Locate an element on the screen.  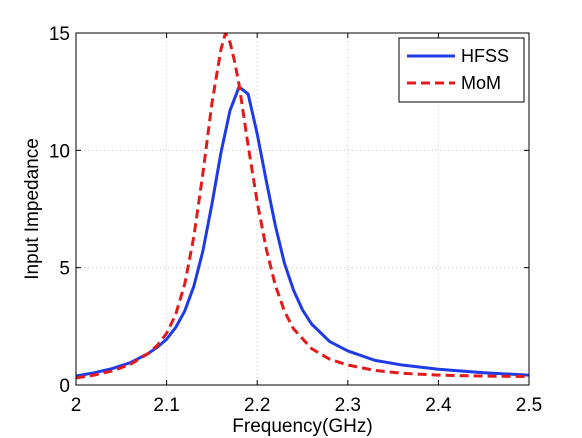
legend-box is located at coordinates (461, 70).